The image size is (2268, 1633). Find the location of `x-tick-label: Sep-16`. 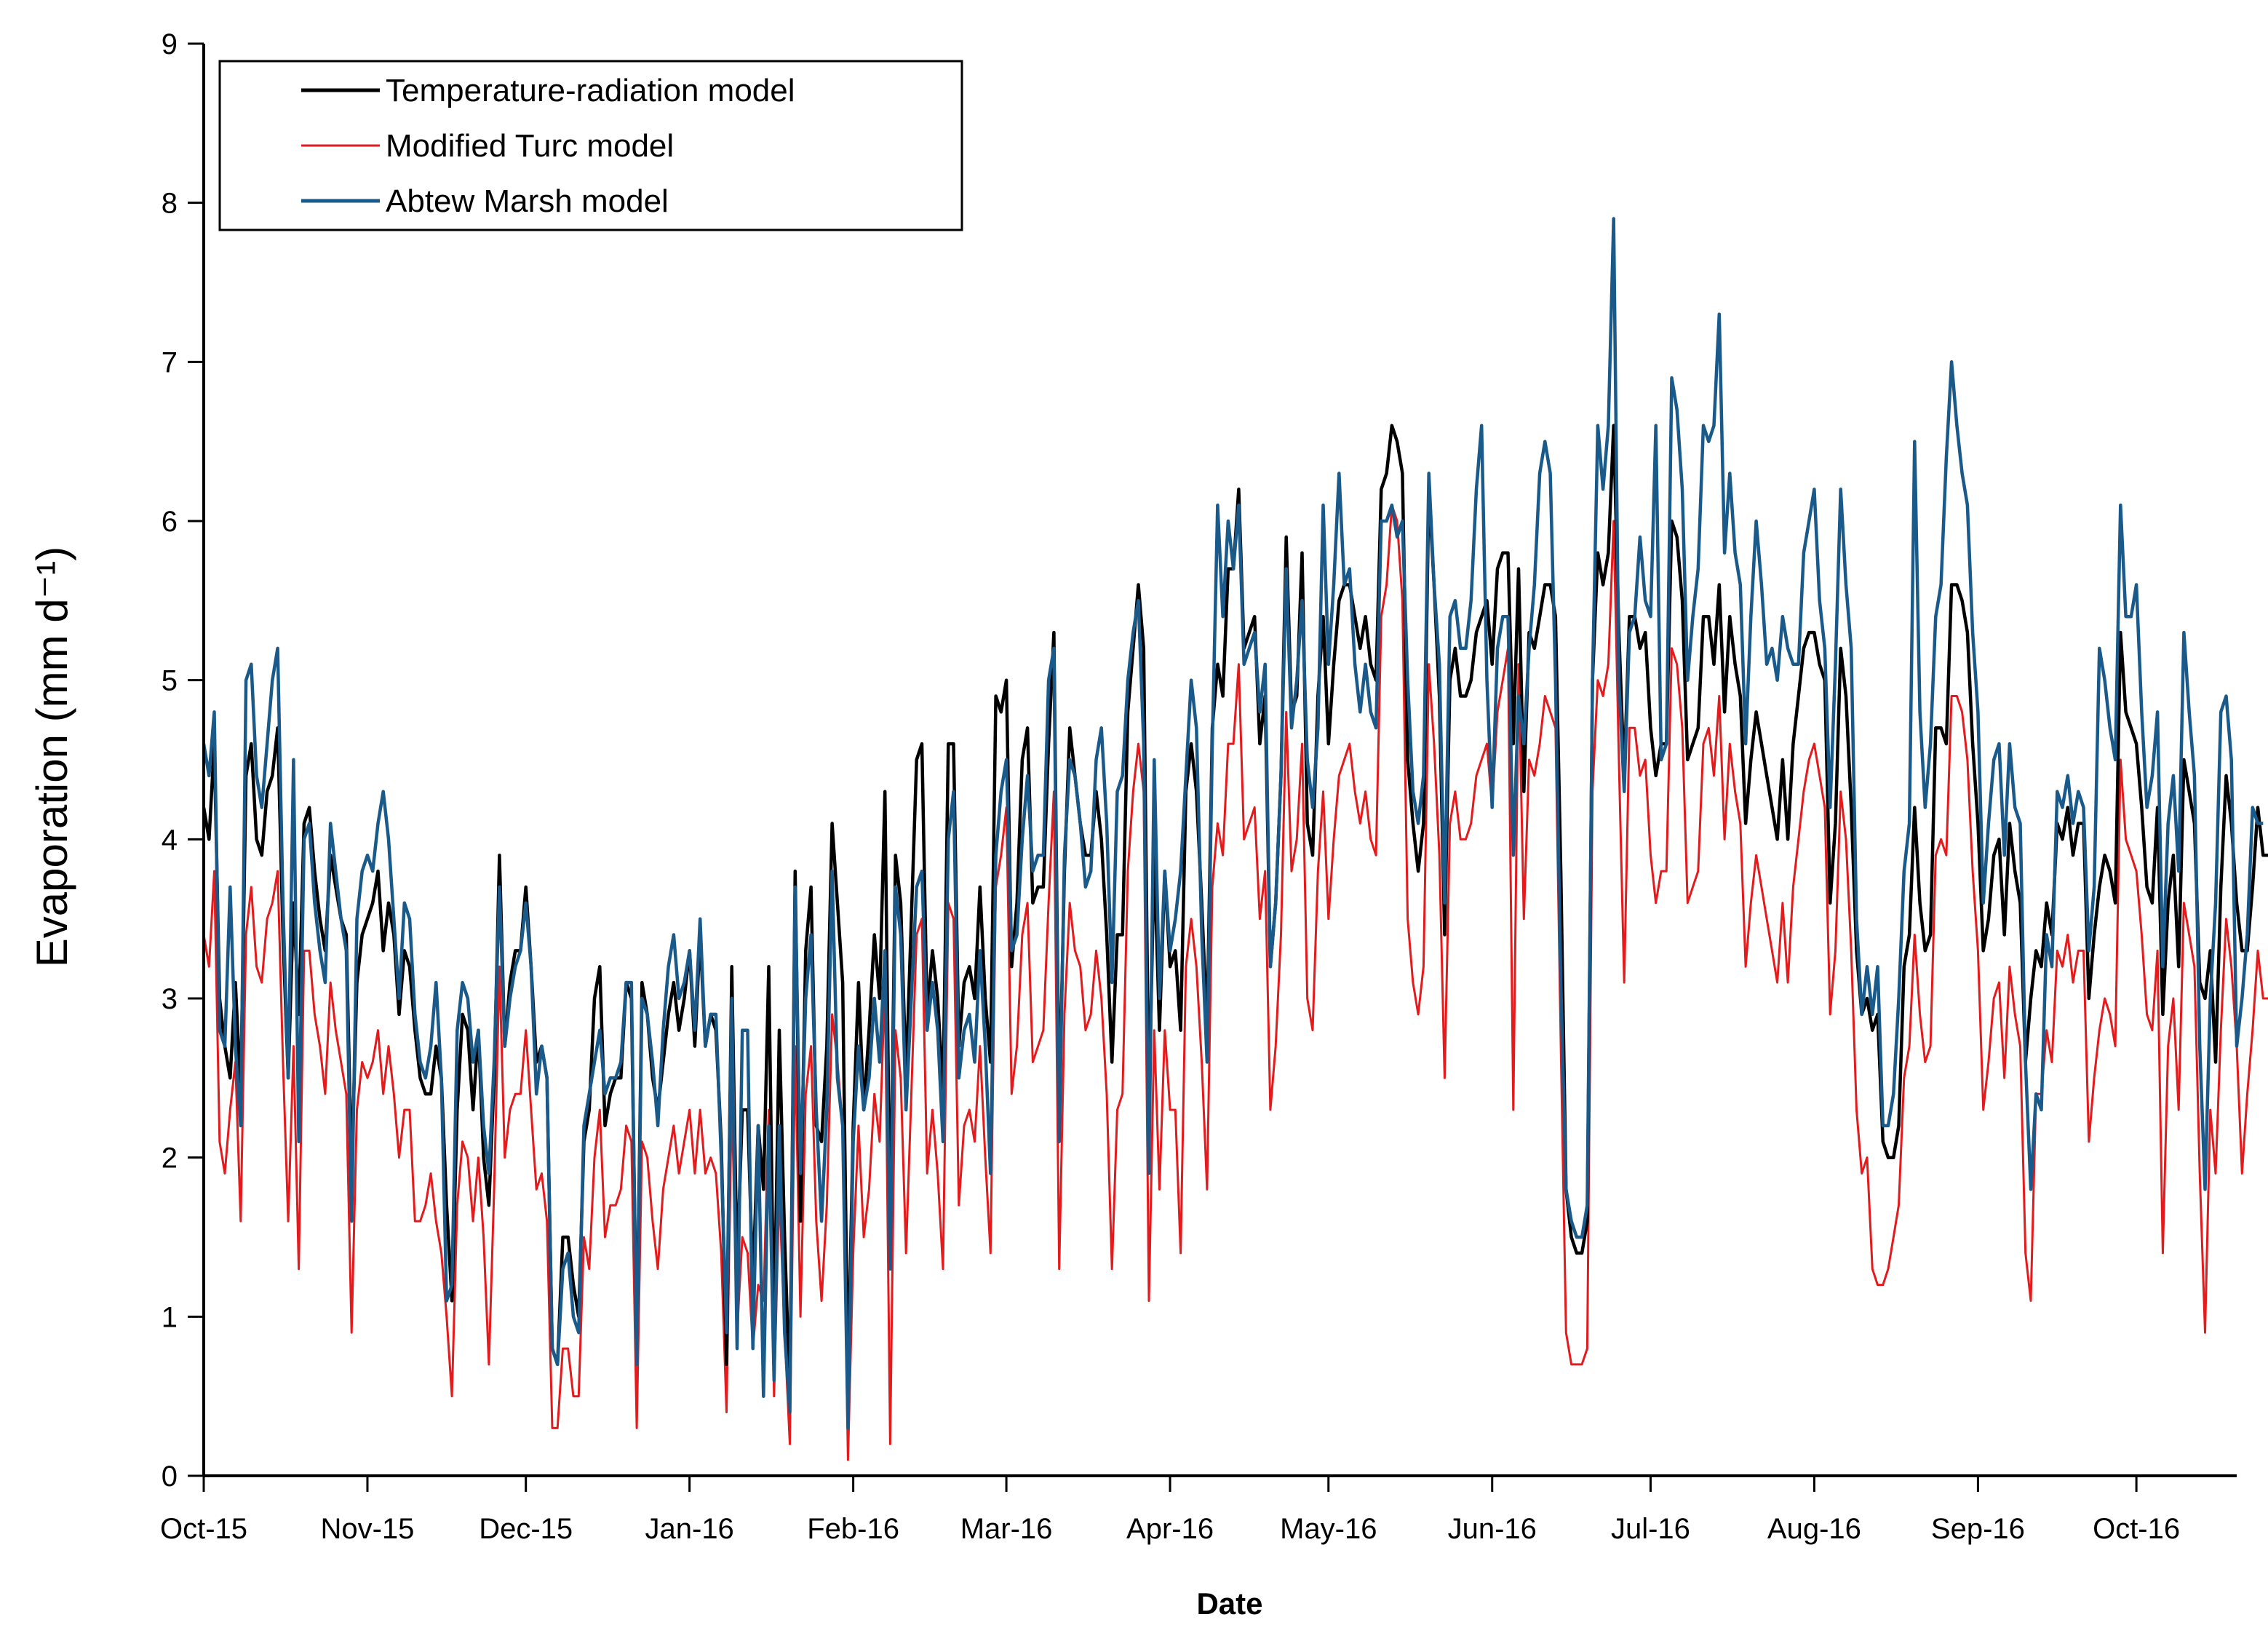

x-tick-label: Sep-16 is located at coordinates (1978, 1529).